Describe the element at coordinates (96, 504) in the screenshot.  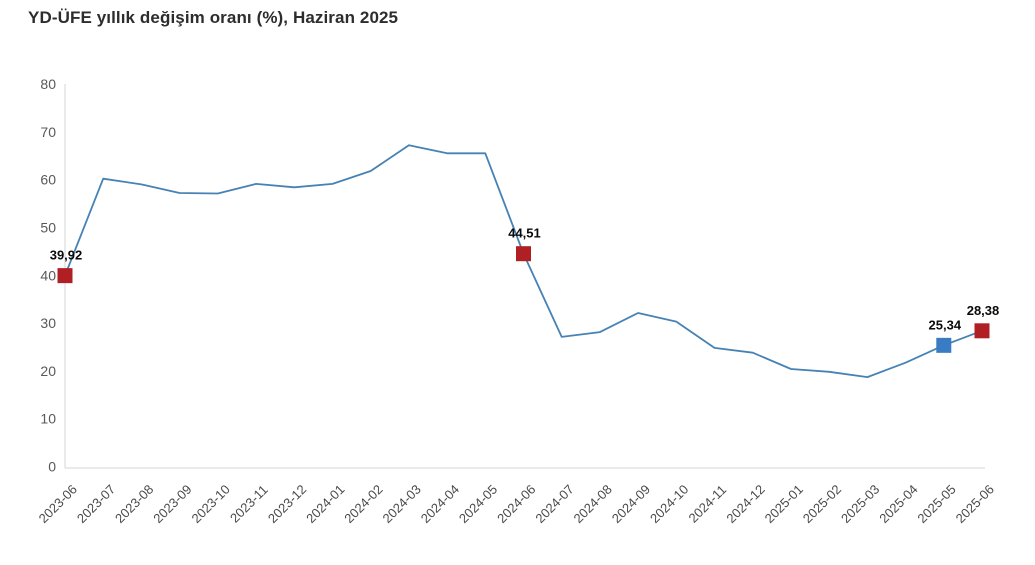
I see `x-tick-label: 2023-07` at that location.